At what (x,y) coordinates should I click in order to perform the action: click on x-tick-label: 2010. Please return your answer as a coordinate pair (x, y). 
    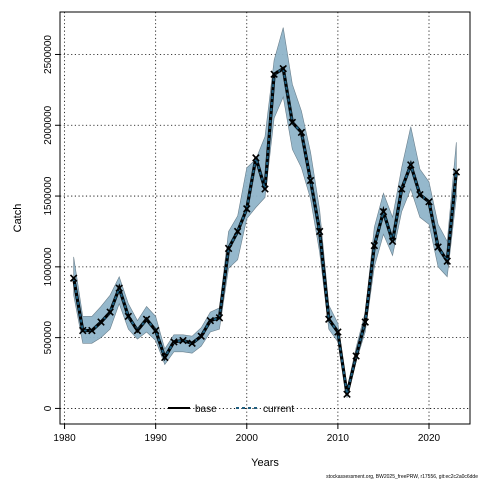
    Looking at the image, I should click on (338, 438).